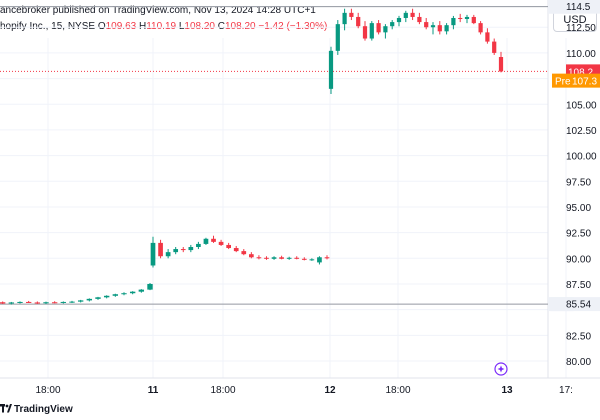  I want to click on ohlc-key-h: H, so click(141, 26).